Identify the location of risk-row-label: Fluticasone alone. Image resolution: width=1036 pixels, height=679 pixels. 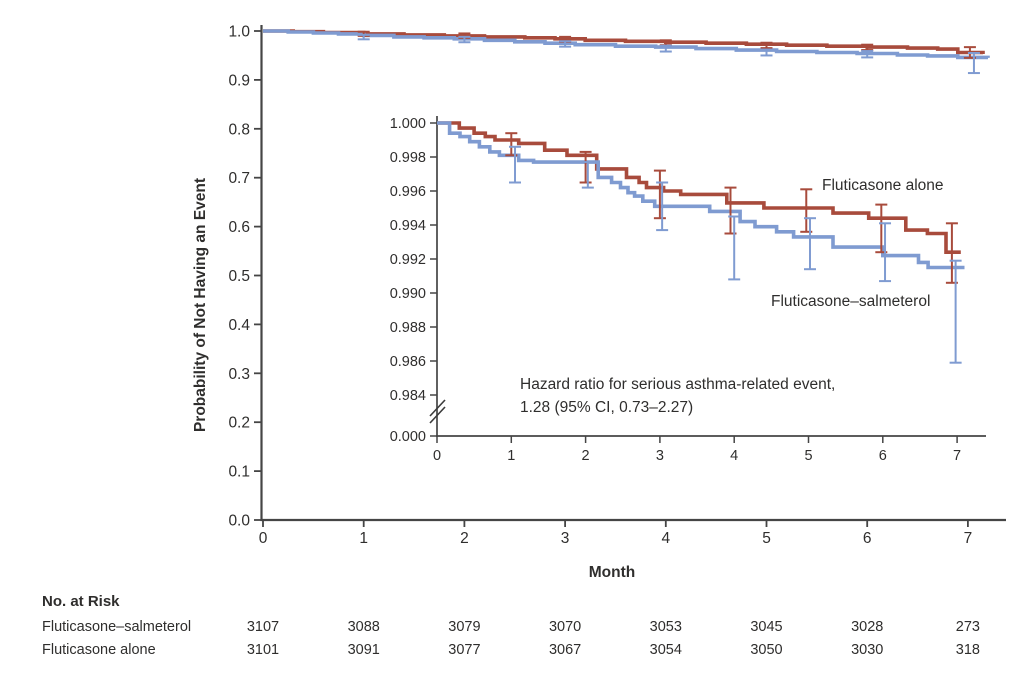
(99, 650).